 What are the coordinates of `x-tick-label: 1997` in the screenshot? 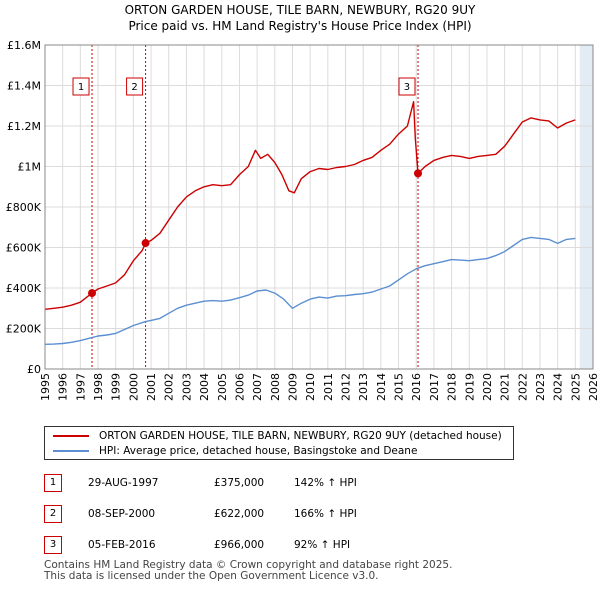 It's located at (80, 387).